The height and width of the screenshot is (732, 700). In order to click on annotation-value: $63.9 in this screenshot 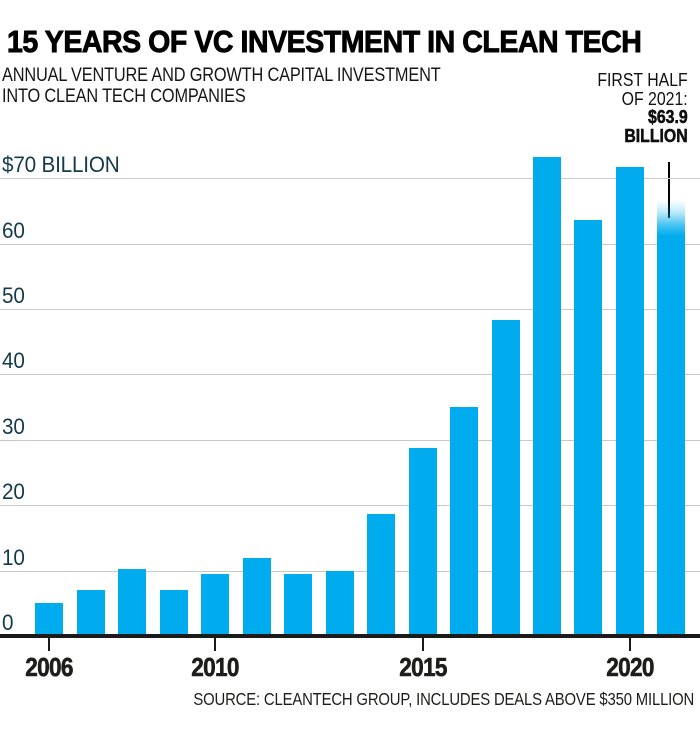, I will do `click(668, 117)`.